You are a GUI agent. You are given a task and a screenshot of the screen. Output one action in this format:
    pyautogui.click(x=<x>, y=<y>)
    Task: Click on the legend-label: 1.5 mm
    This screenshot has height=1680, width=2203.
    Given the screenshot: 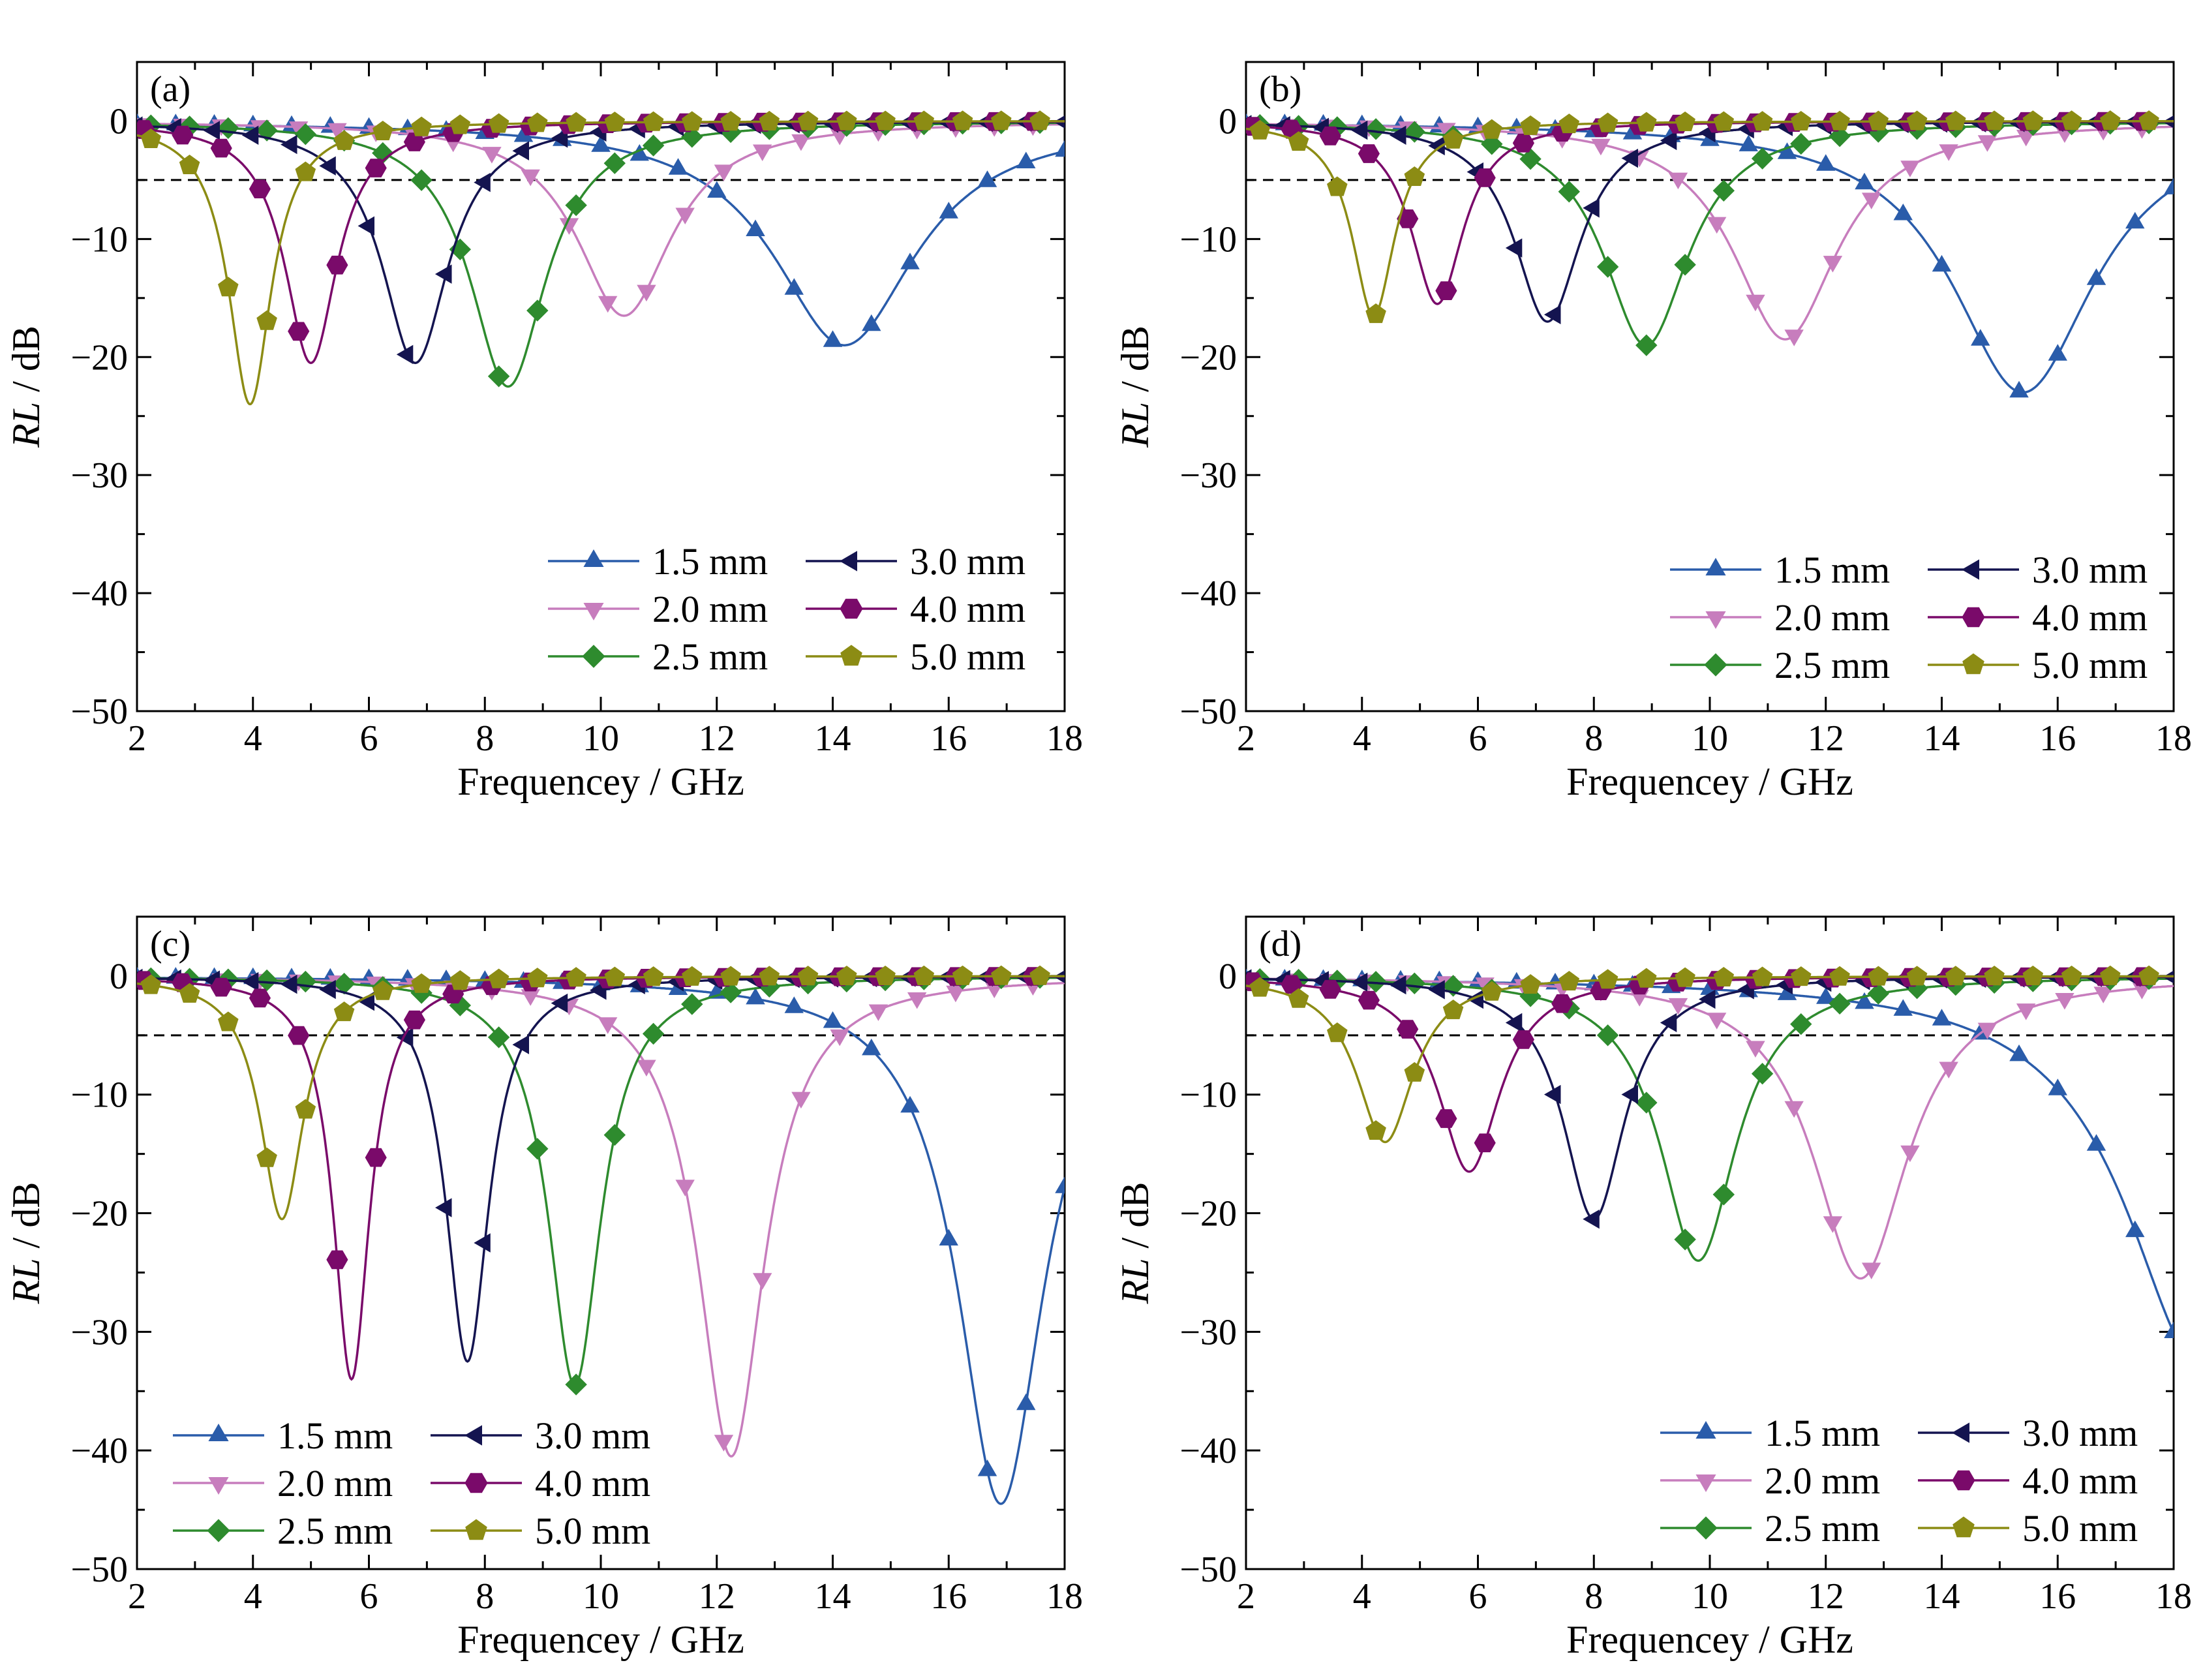 What is the action you would take?
    pyautogui.click(x=1823, y=1433)
    